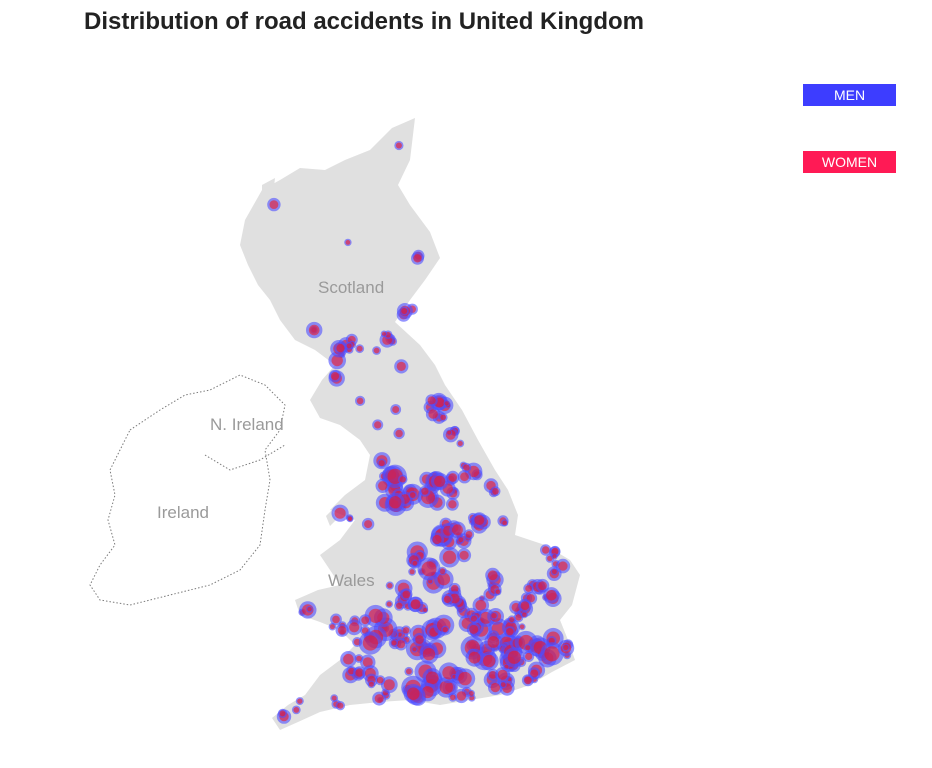 Image resolution: width=932 pixels, height=768 pixels. What do you see at coordinates (351, 287) in the screenshot?
I see `label-scotland: Scotland` at bounding box center [351, 287].